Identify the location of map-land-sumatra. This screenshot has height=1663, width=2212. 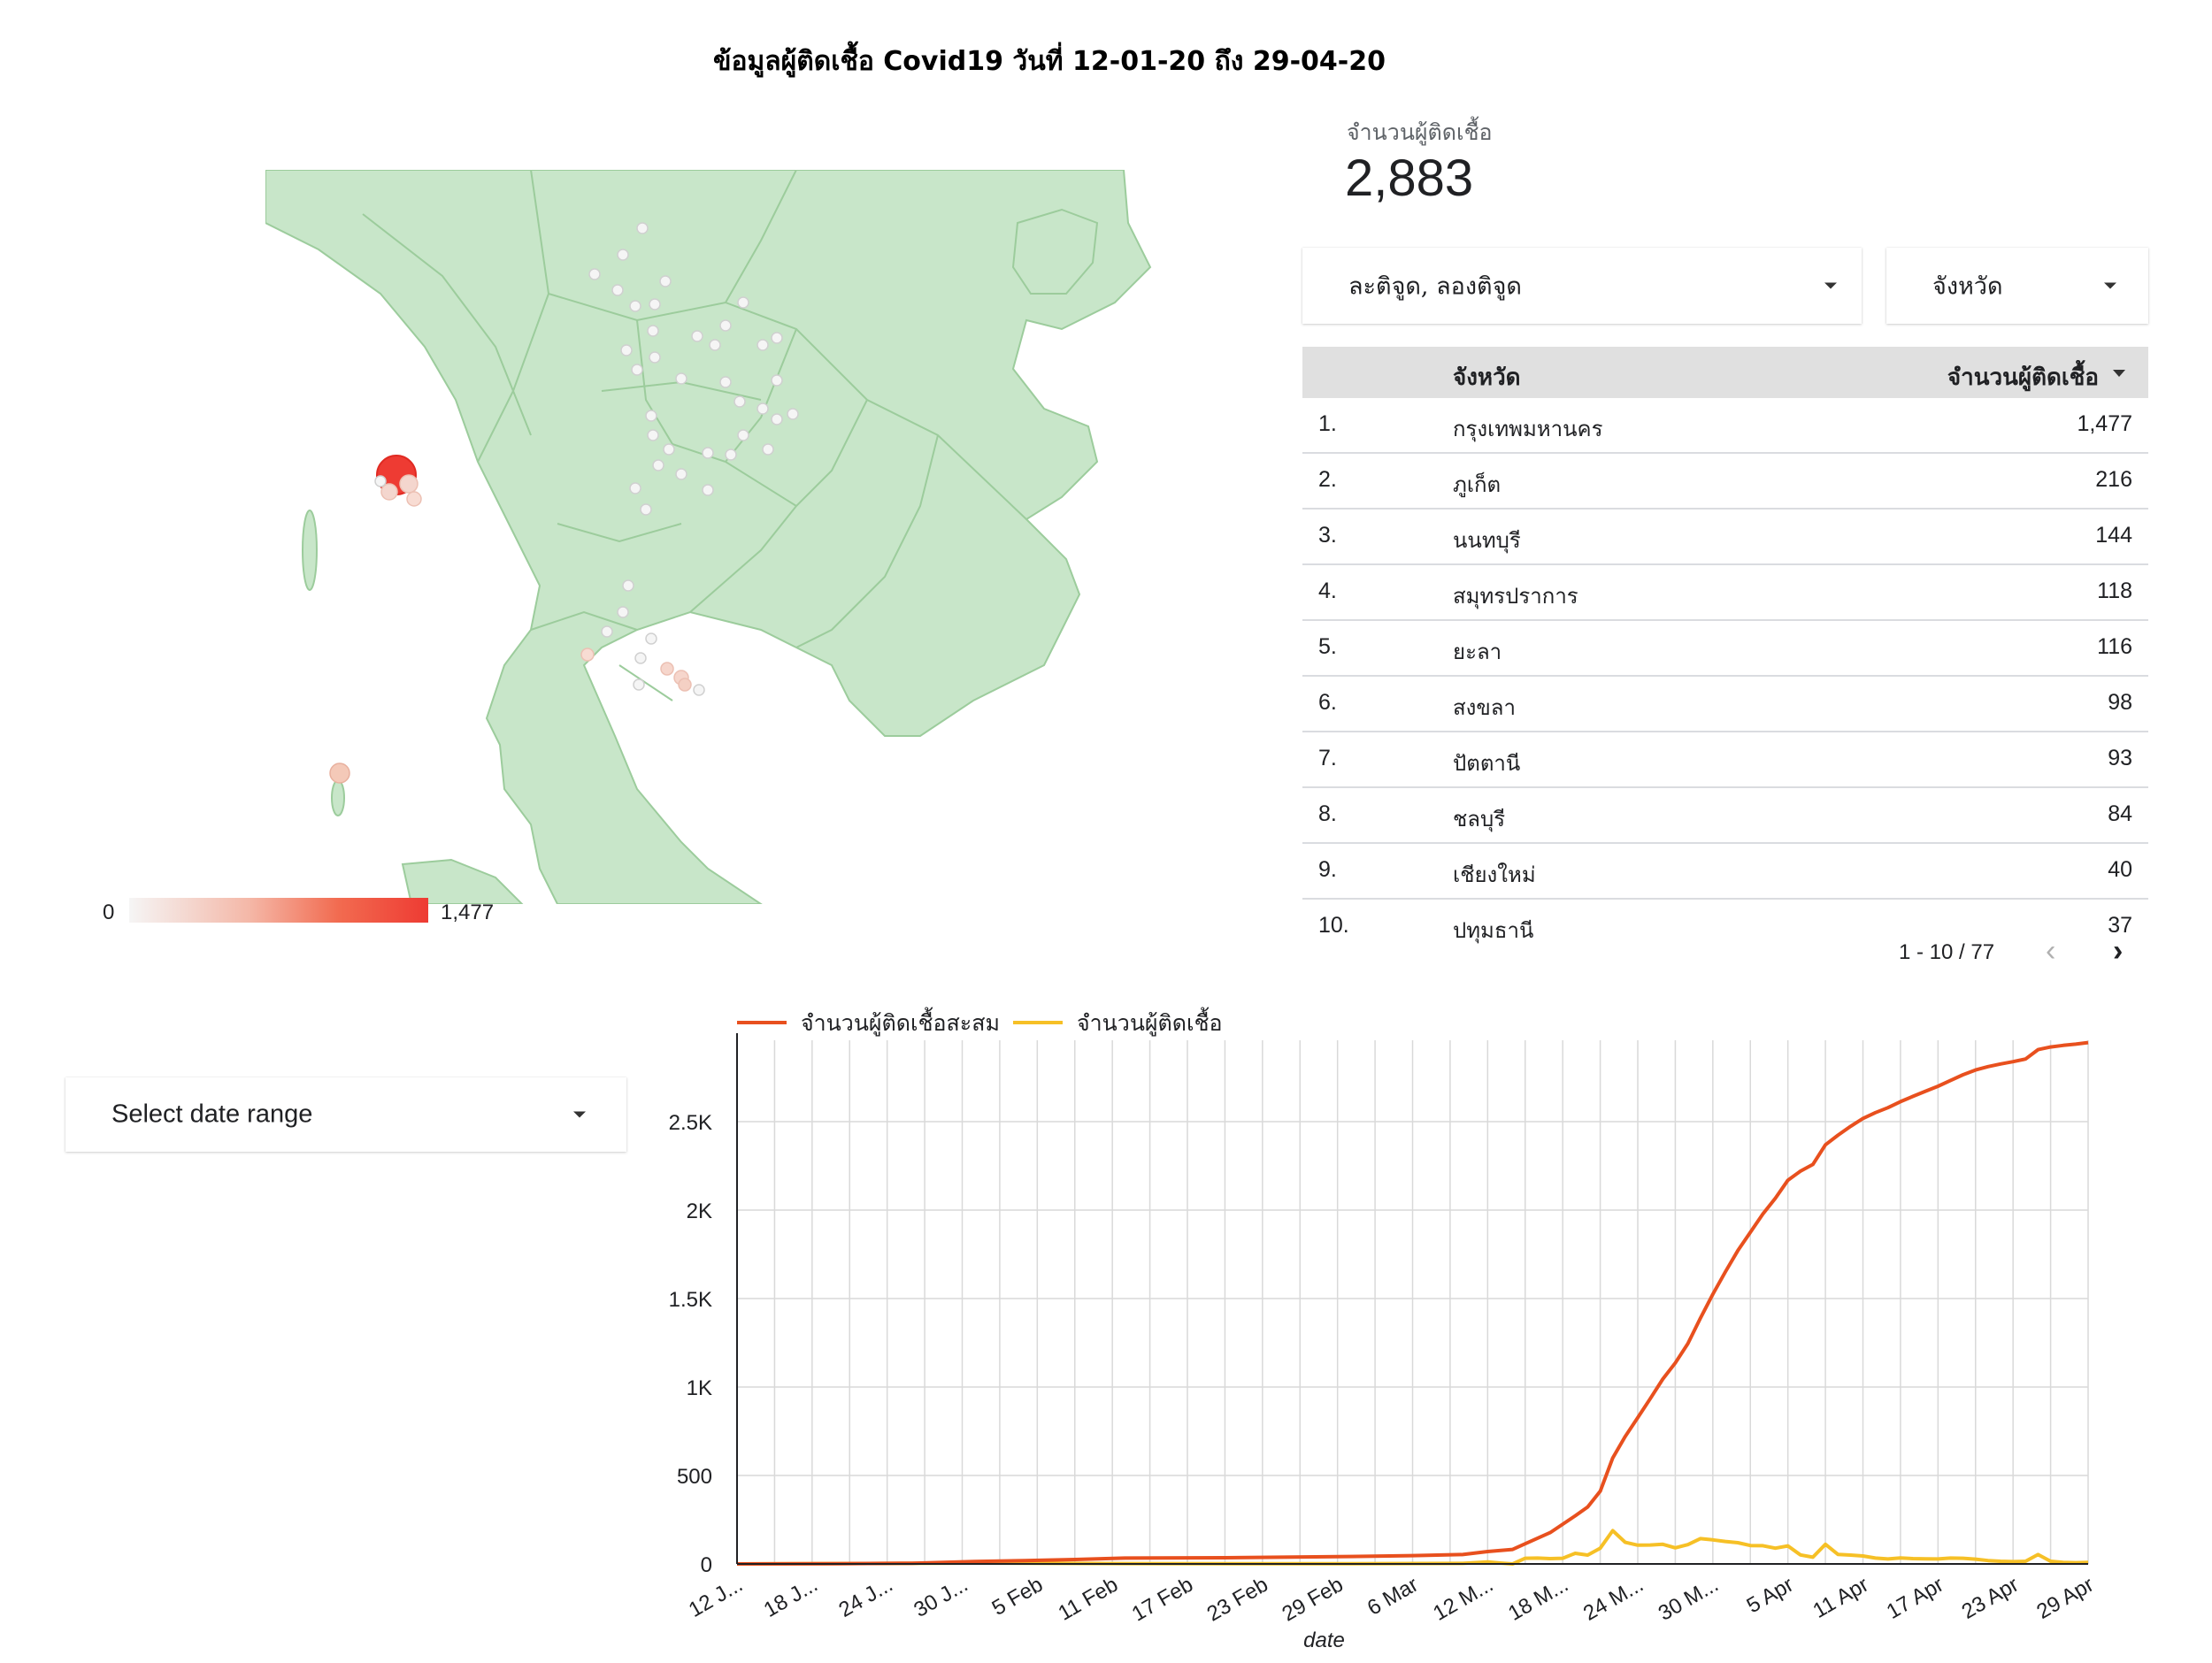
(463, 881).